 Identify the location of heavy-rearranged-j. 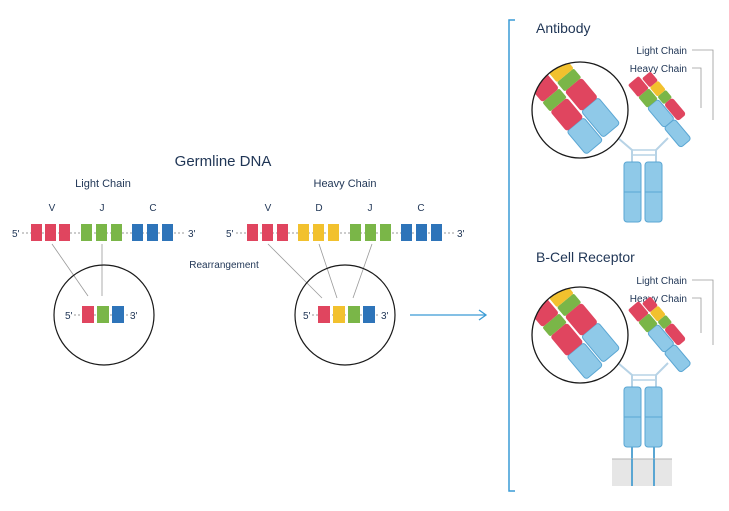
(354, 314).